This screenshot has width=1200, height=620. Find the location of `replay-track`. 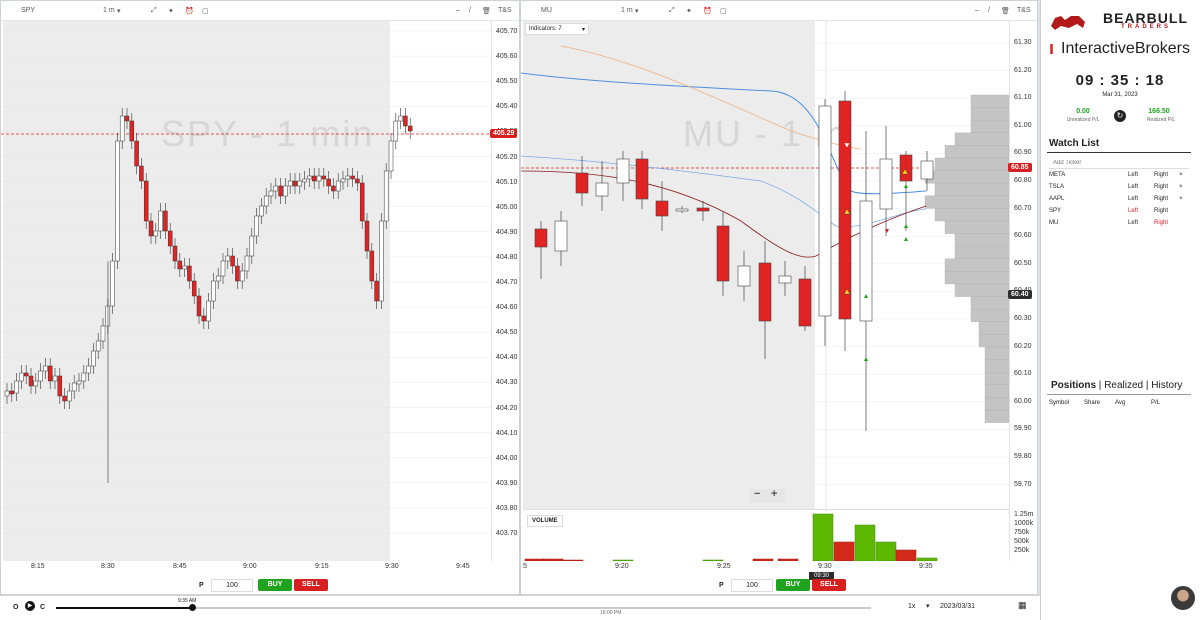

replay-track is located at coordinates (463, 608).